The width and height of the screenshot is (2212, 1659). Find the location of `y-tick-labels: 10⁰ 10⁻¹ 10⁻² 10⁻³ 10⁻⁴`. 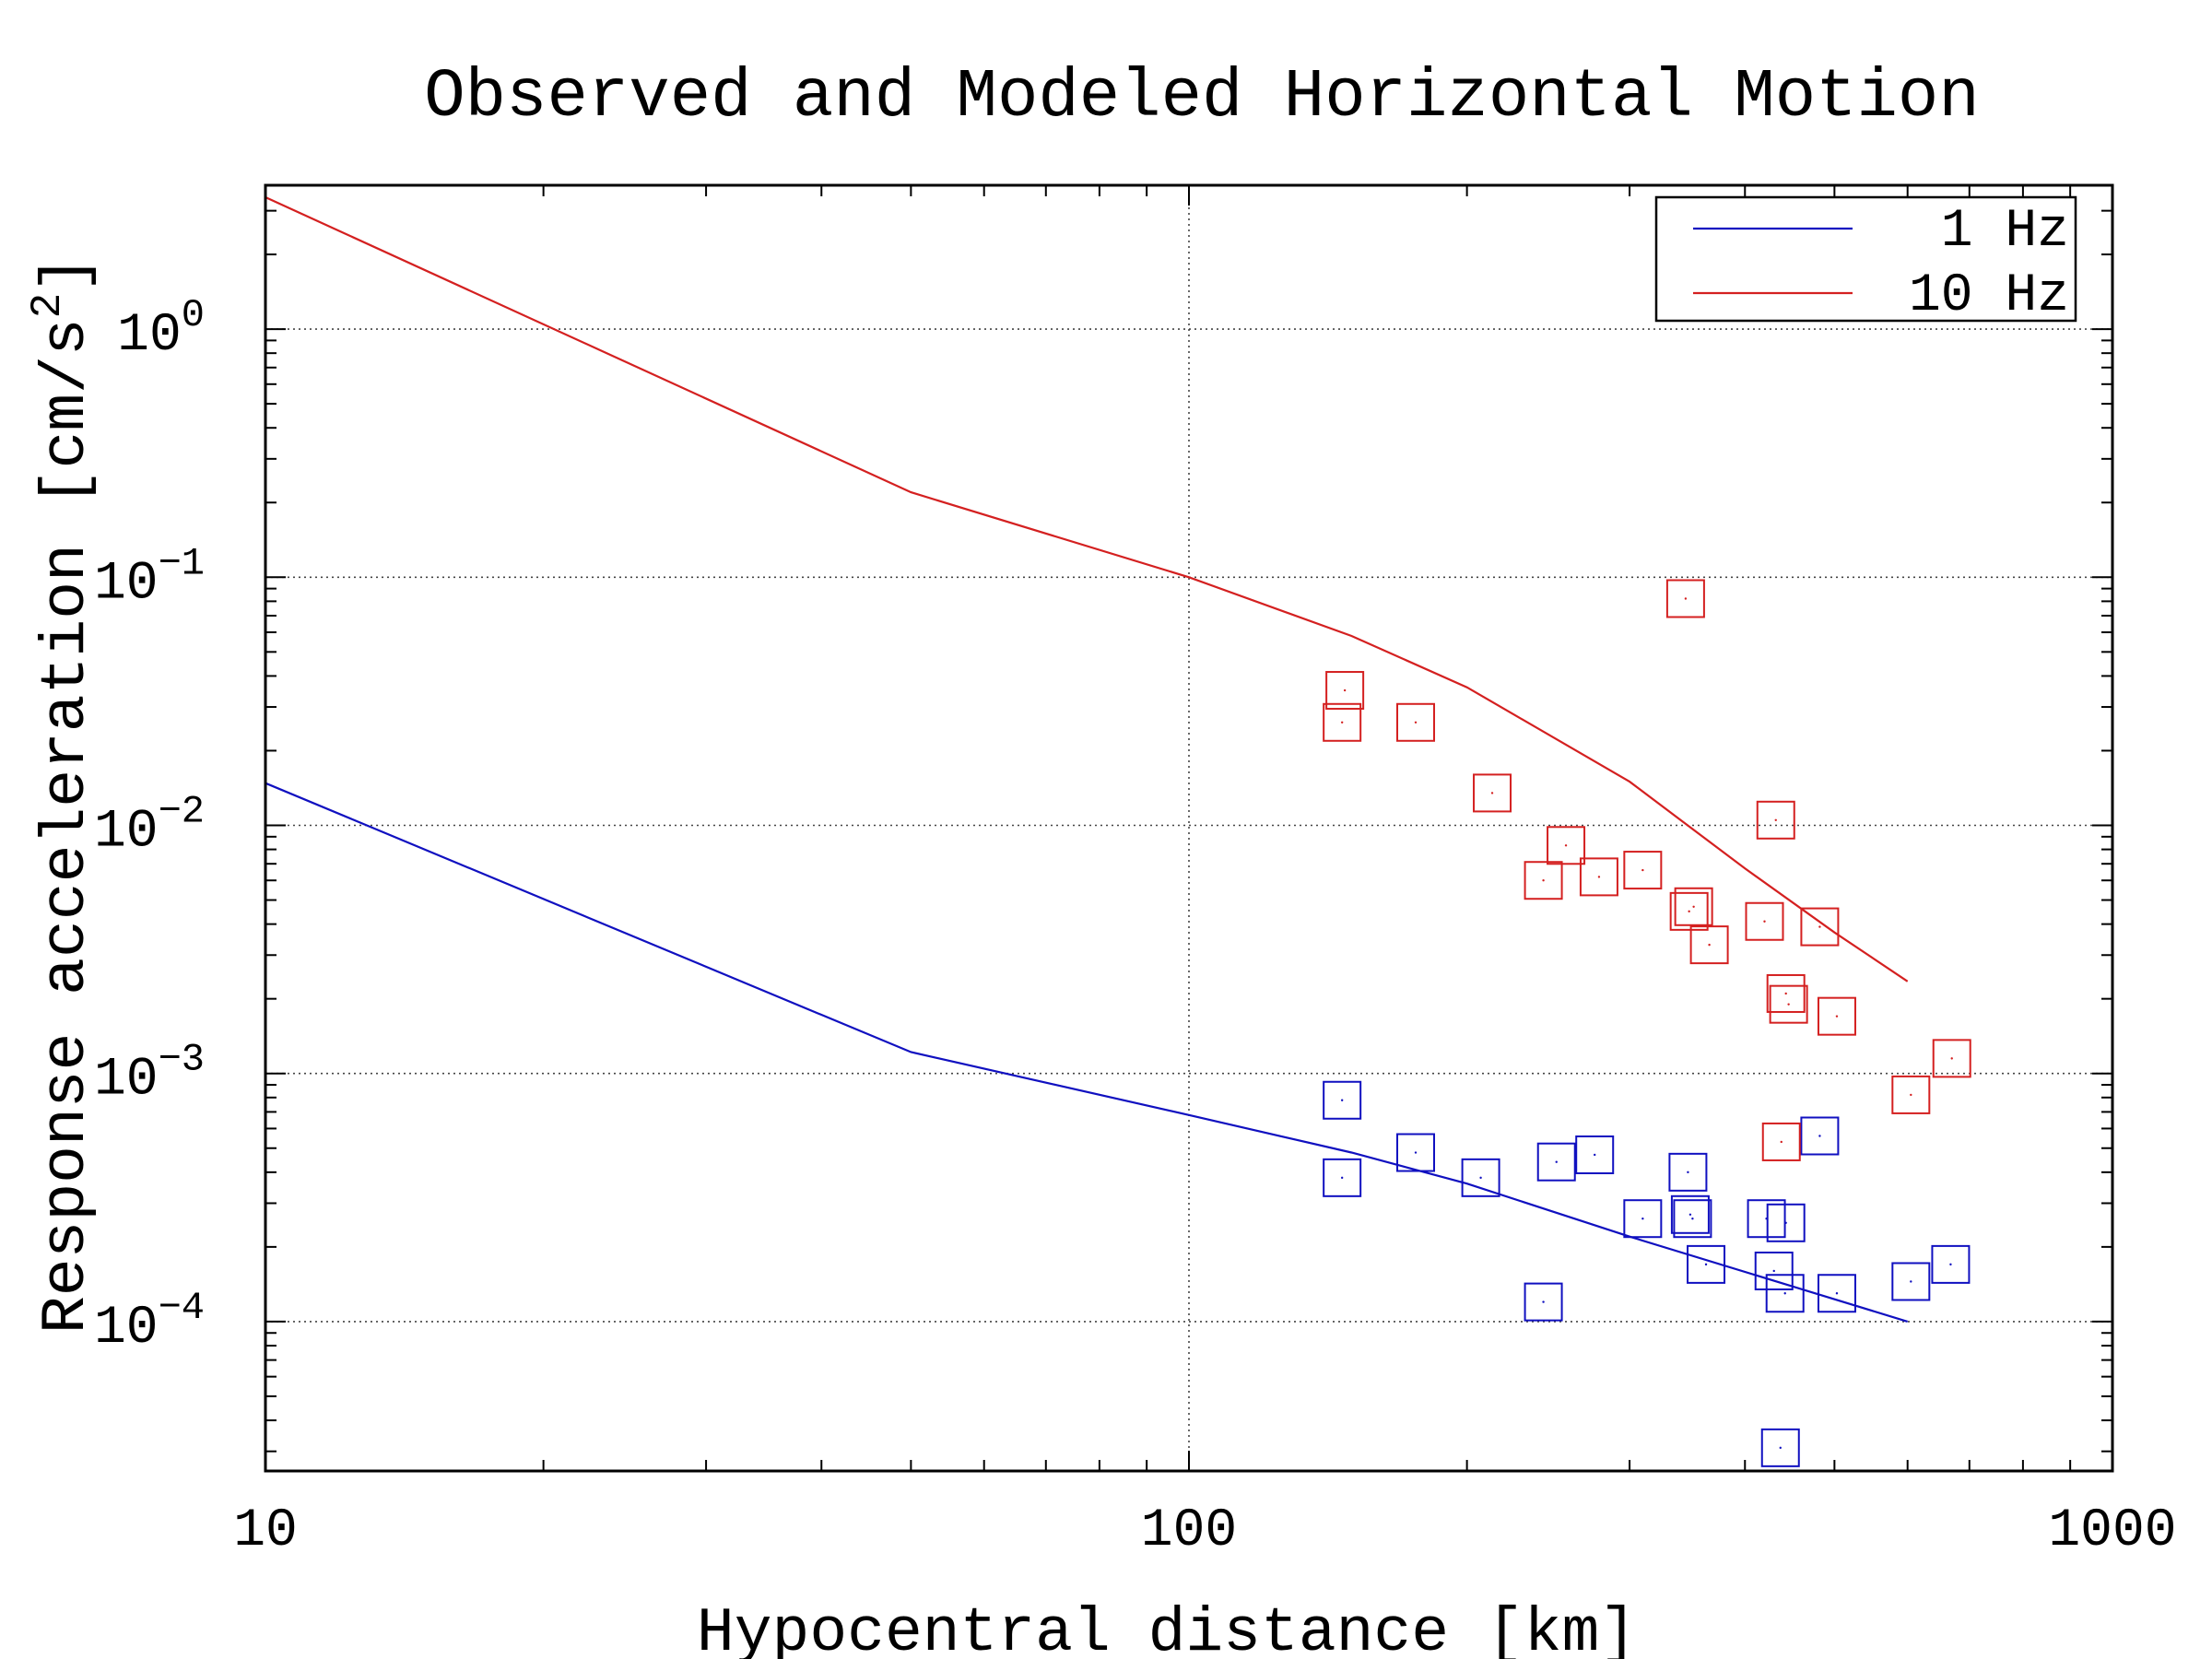

y-tick-labels: 10⁰ 10⁻¹ 10⁻² 10⁻³ 10⁻⁴ is located at coordinates (149, 826).